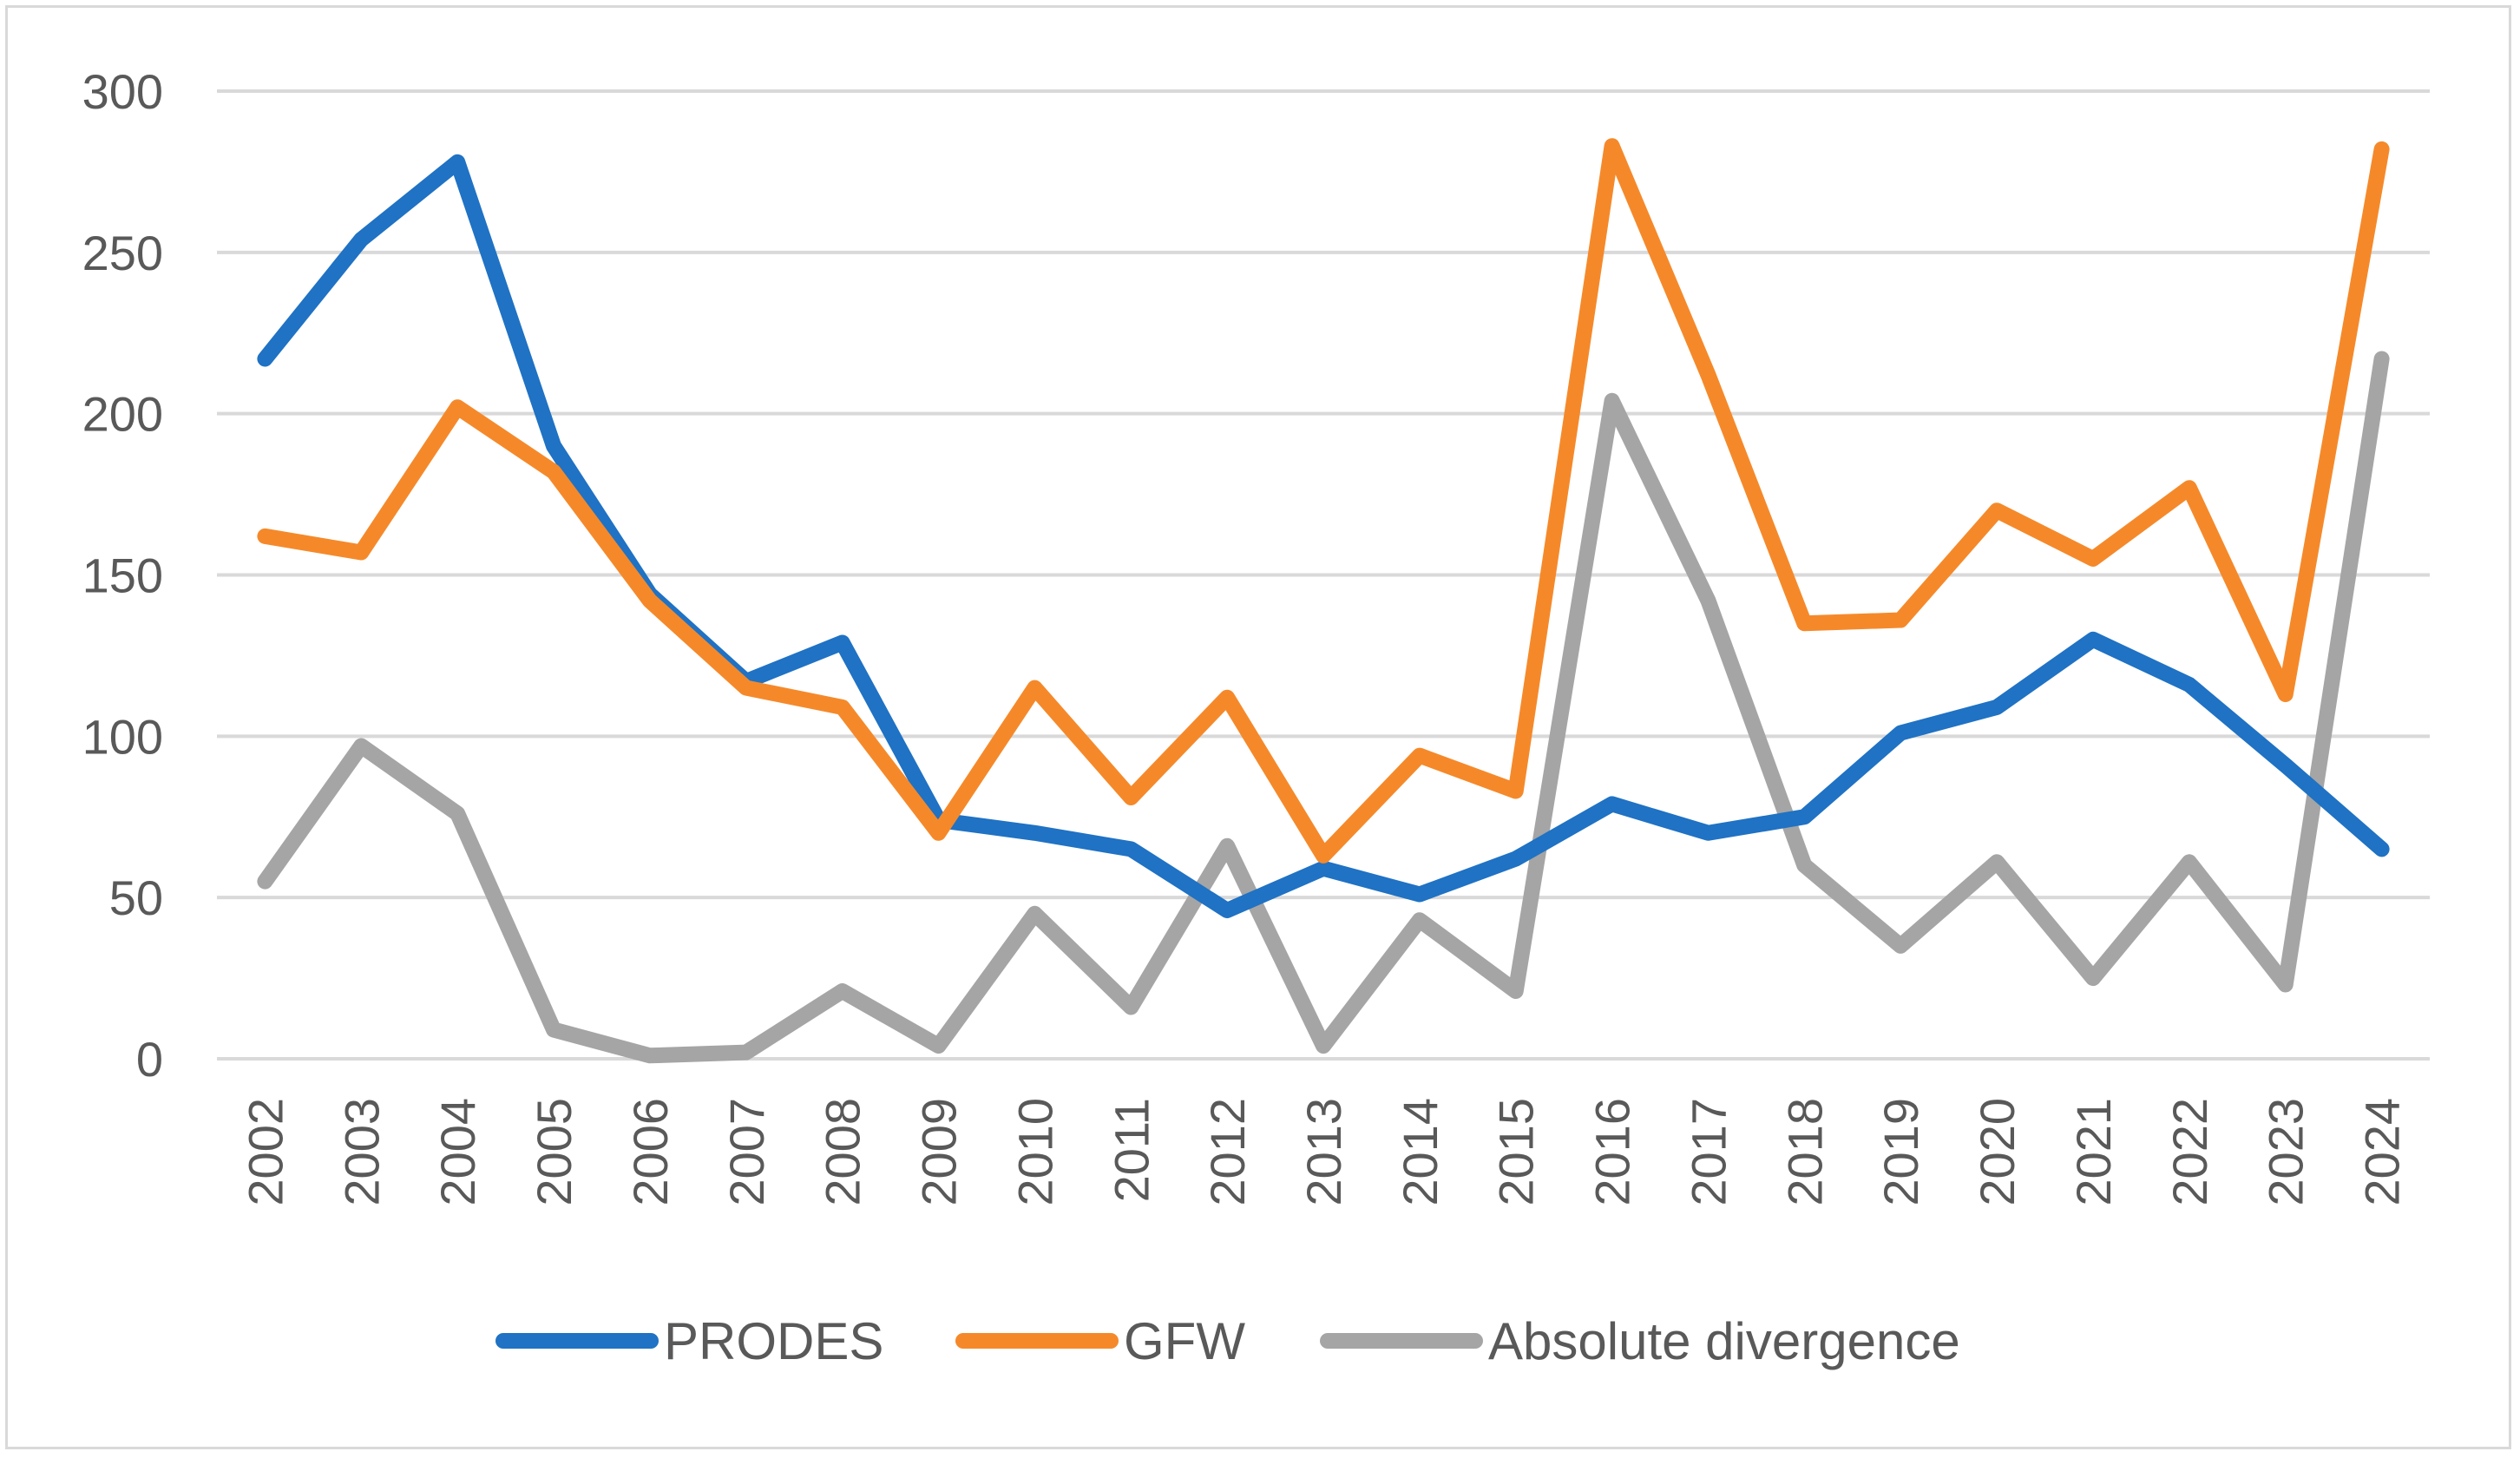  Describe the element at coordinates (2189, 1152) in the screenshot. I see `x-tick-label: 2022` at that location.